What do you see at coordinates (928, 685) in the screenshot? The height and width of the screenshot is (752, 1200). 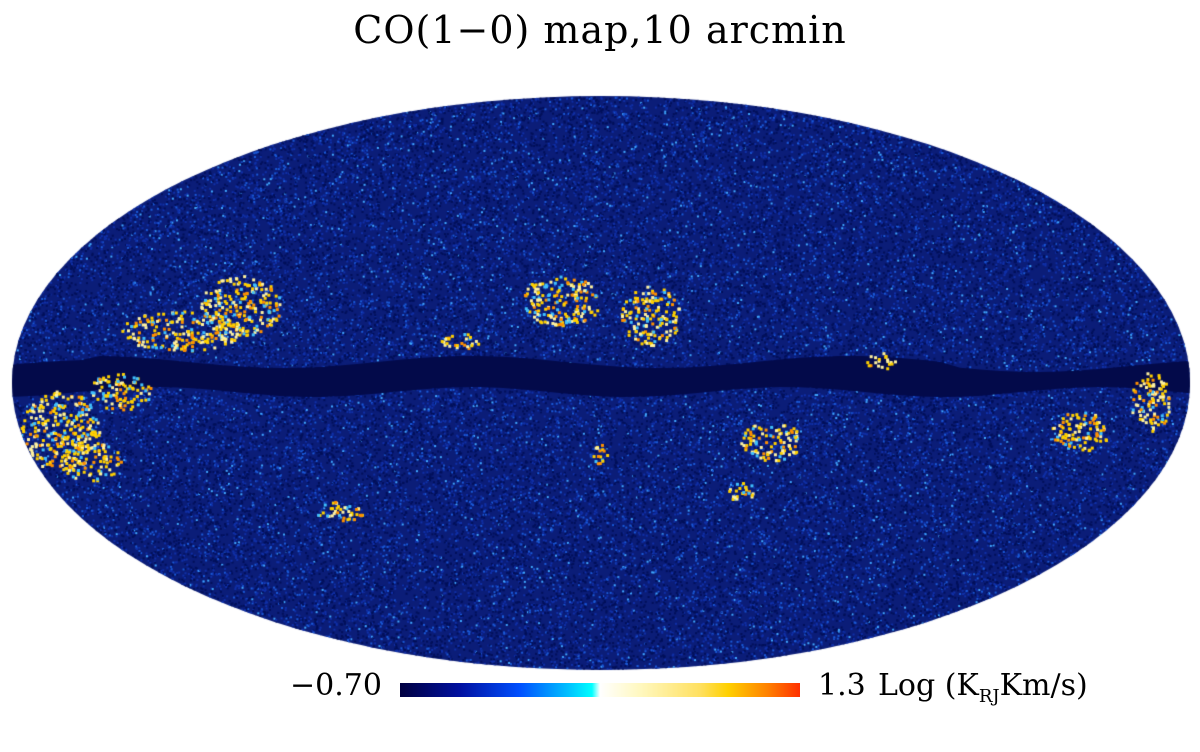 I see `units-prefix: Log (K` at bounding box center [928, 685].